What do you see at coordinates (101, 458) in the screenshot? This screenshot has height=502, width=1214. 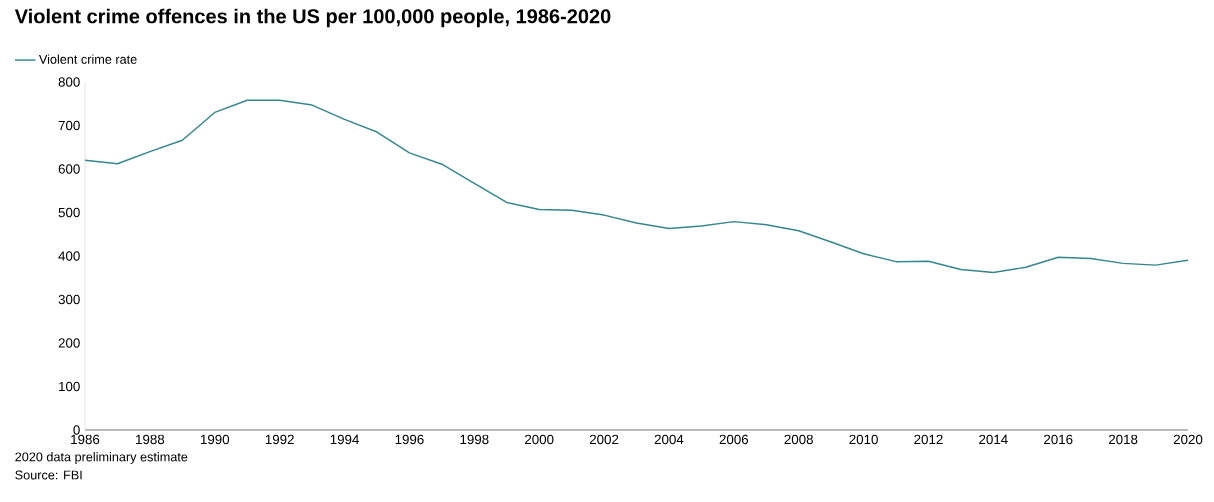 I see `text: 2020 data preliminary estimate` at bounding box center [101, 458].